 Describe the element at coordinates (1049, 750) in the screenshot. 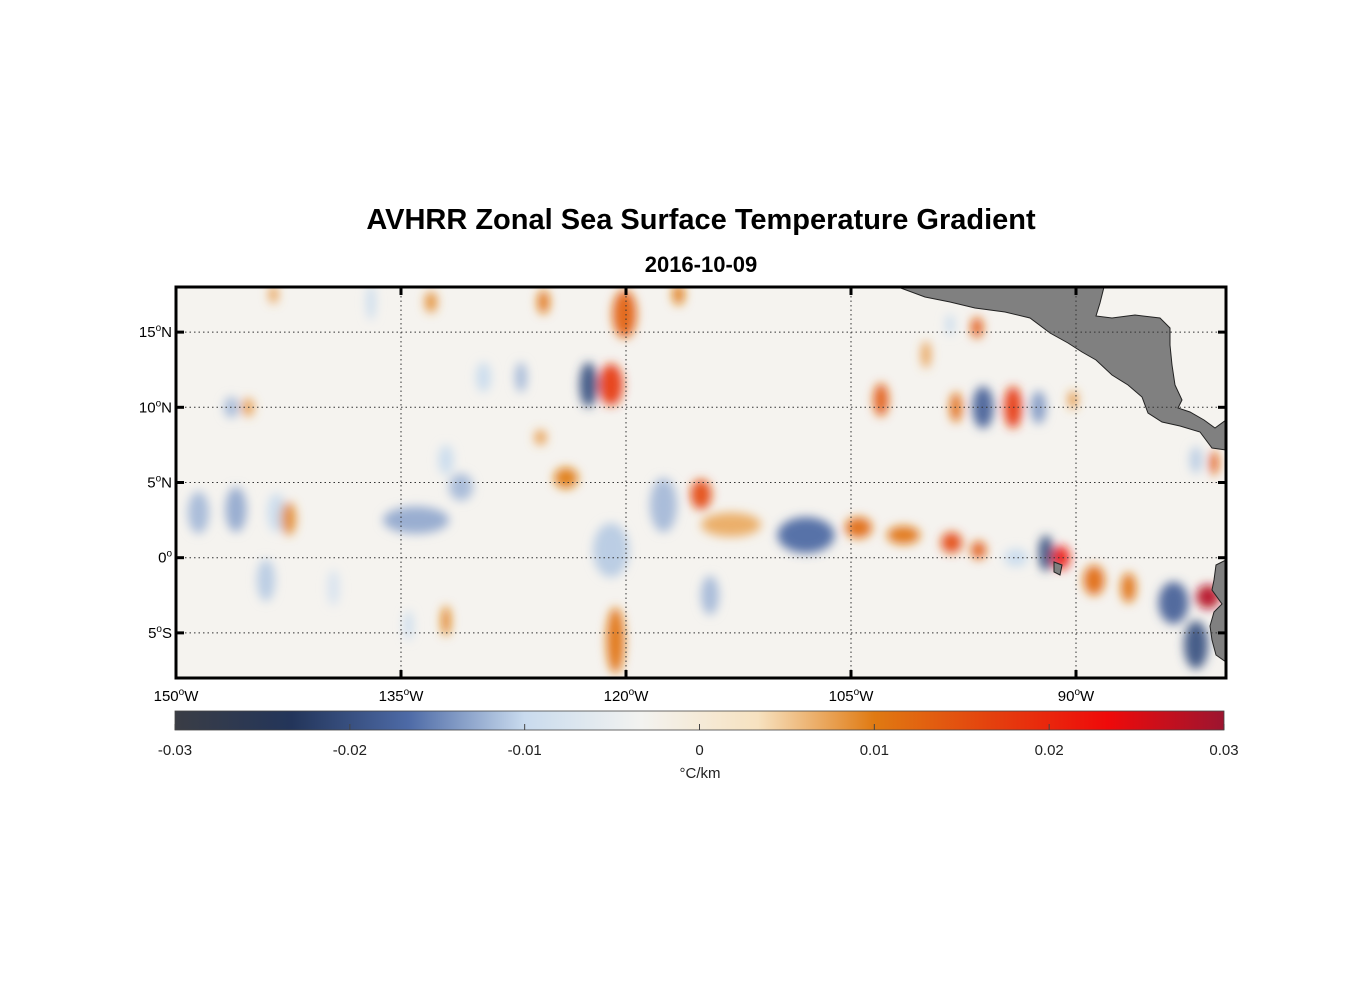

I see `colorbar-tick-label: 0.02` at that location.